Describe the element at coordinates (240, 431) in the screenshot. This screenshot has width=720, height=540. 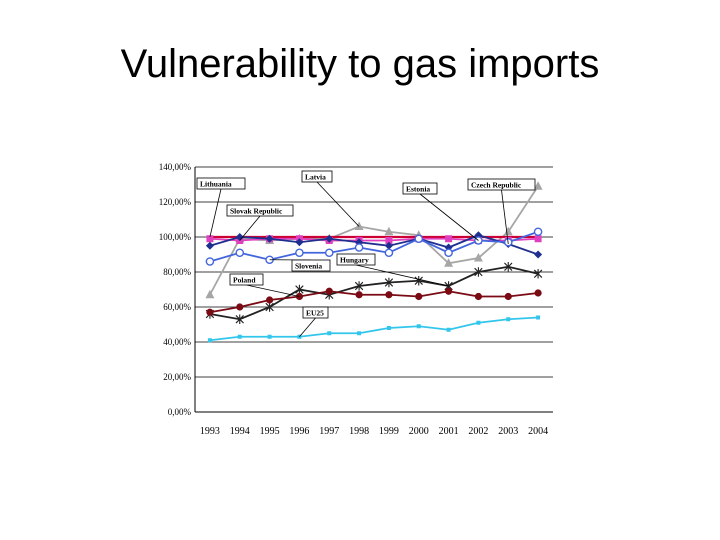
I see `x-tick-label: 1994` at that location.